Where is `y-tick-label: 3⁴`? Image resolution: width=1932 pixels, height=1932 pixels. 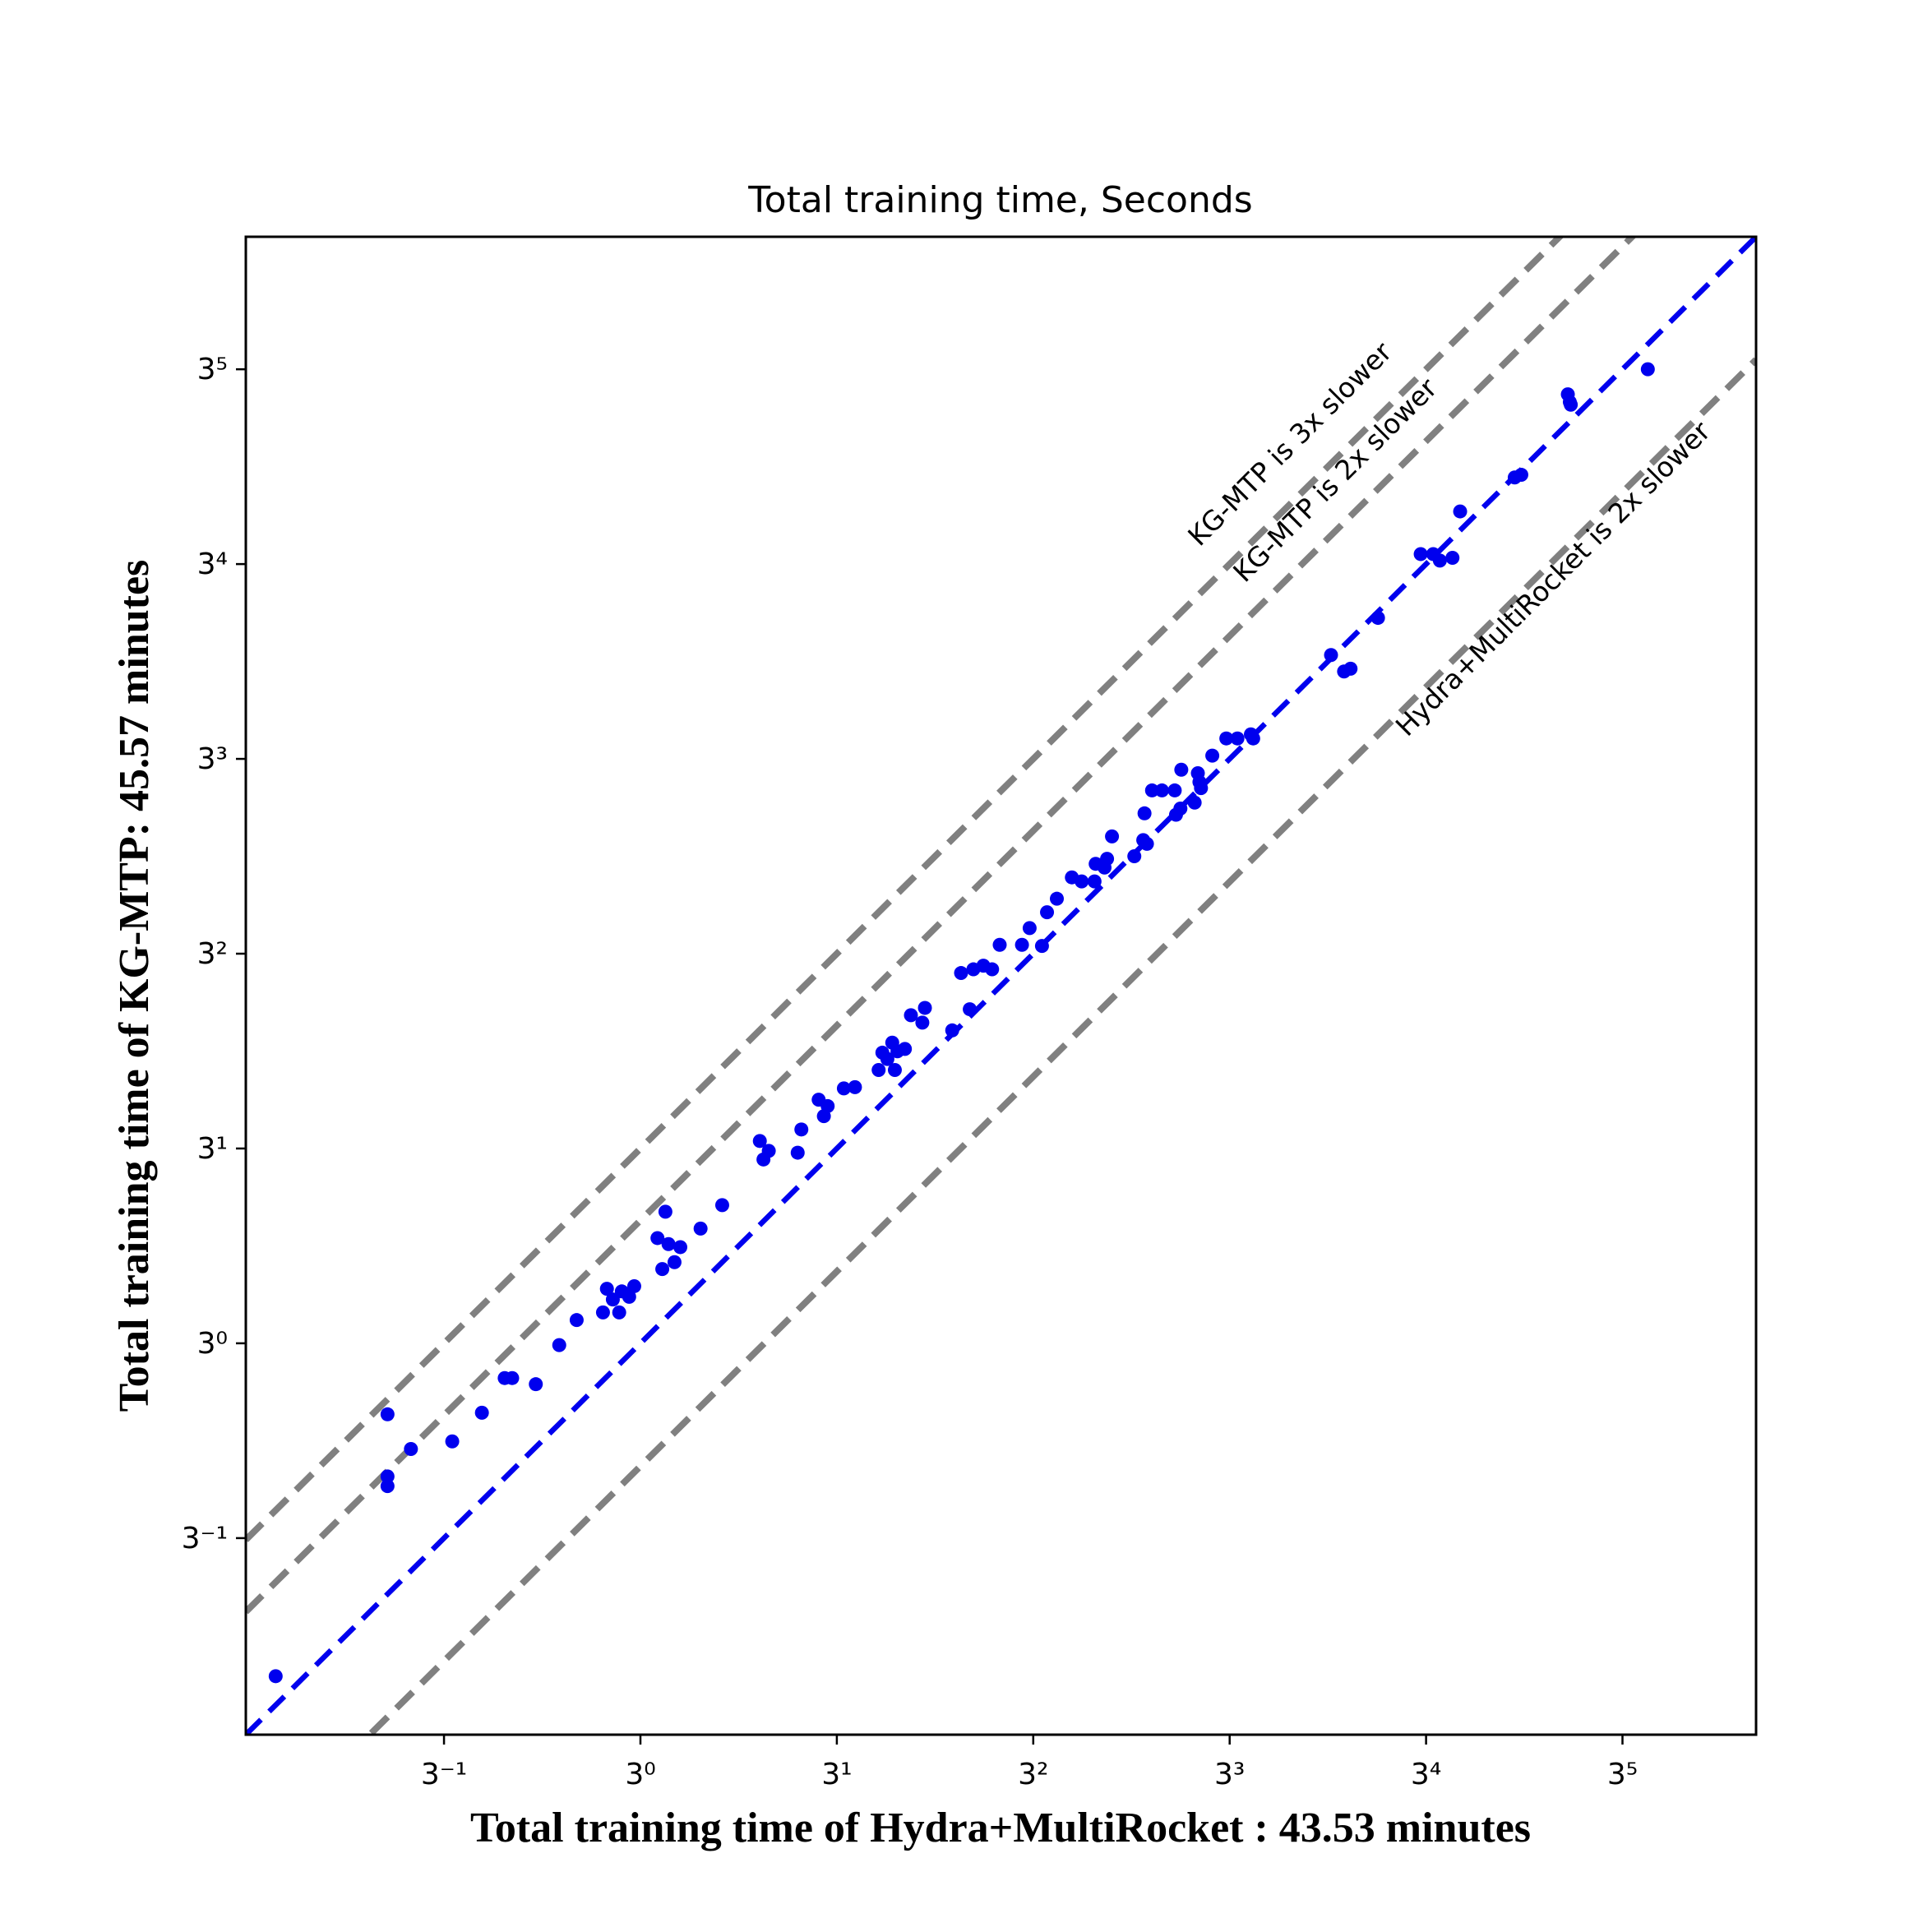 y-tick-label: 3⁴ is located at coordinates (212, 564).